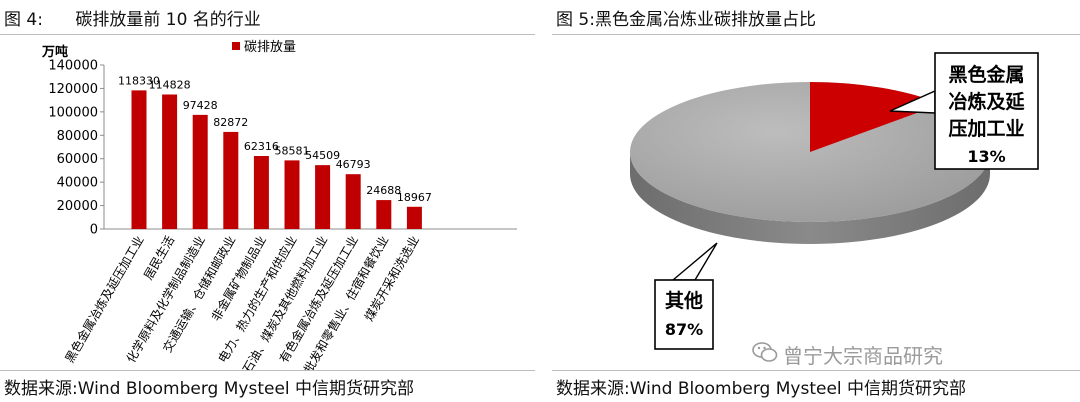 This screenshot has width=1080, height=402. I want to click on figure-4-title: 图 4: 碳排放量前 10 名的行业, so click(132, 20).